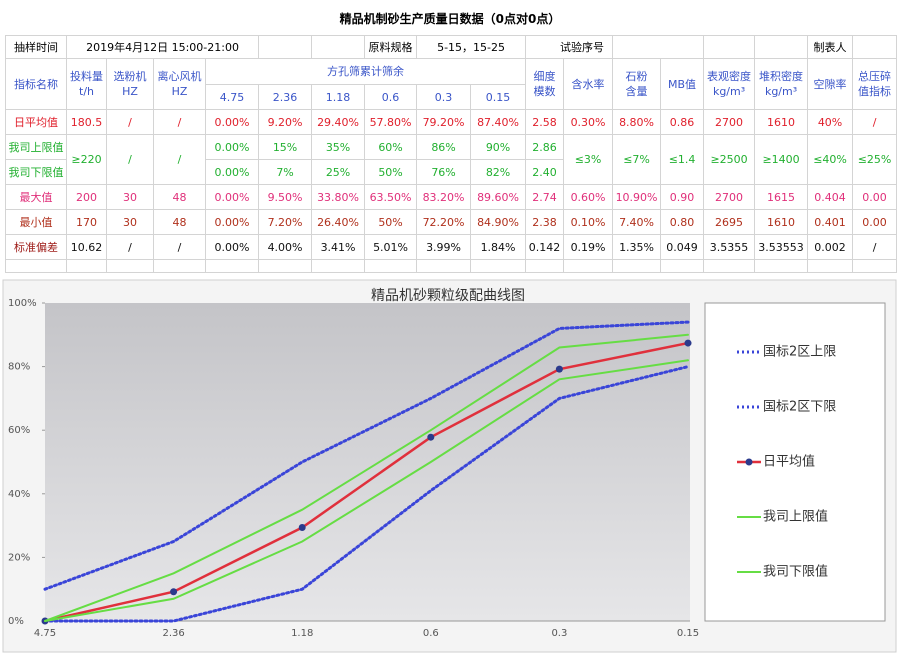  I want to click on value-cell: 3.53553, so click(781, 247).